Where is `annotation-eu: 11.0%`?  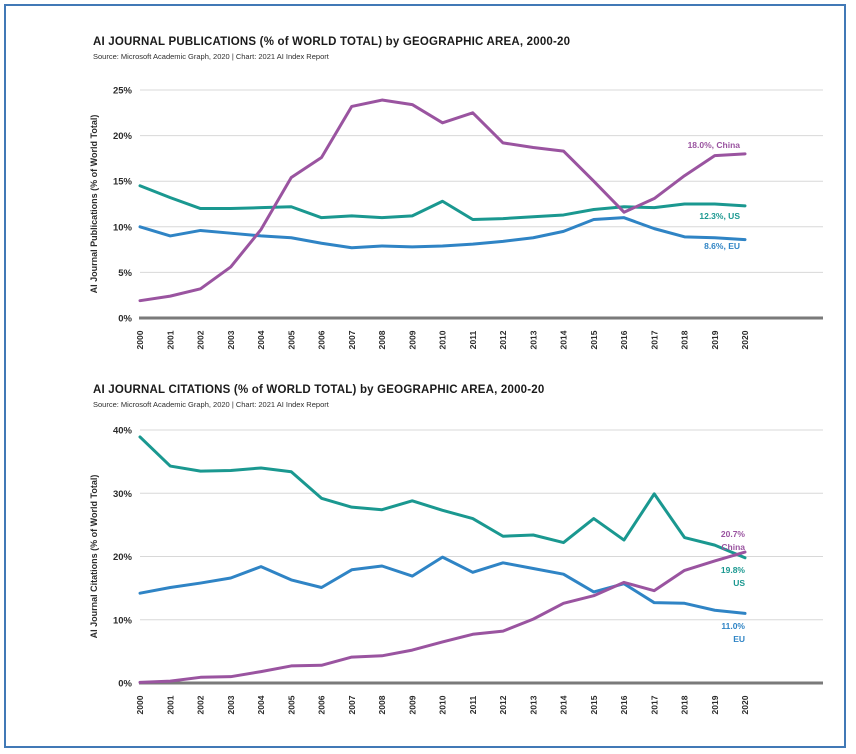
annotation-eu: 11.0% is located at coordinates (733, 626).